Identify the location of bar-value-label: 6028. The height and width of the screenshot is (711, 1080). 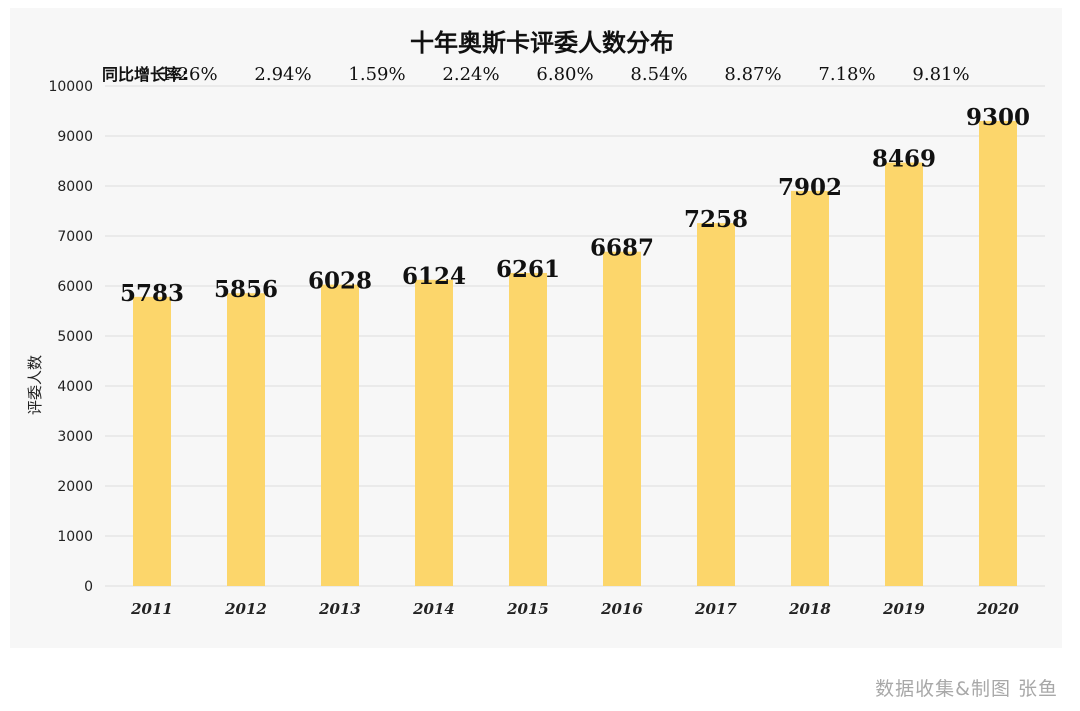
(340, 281).